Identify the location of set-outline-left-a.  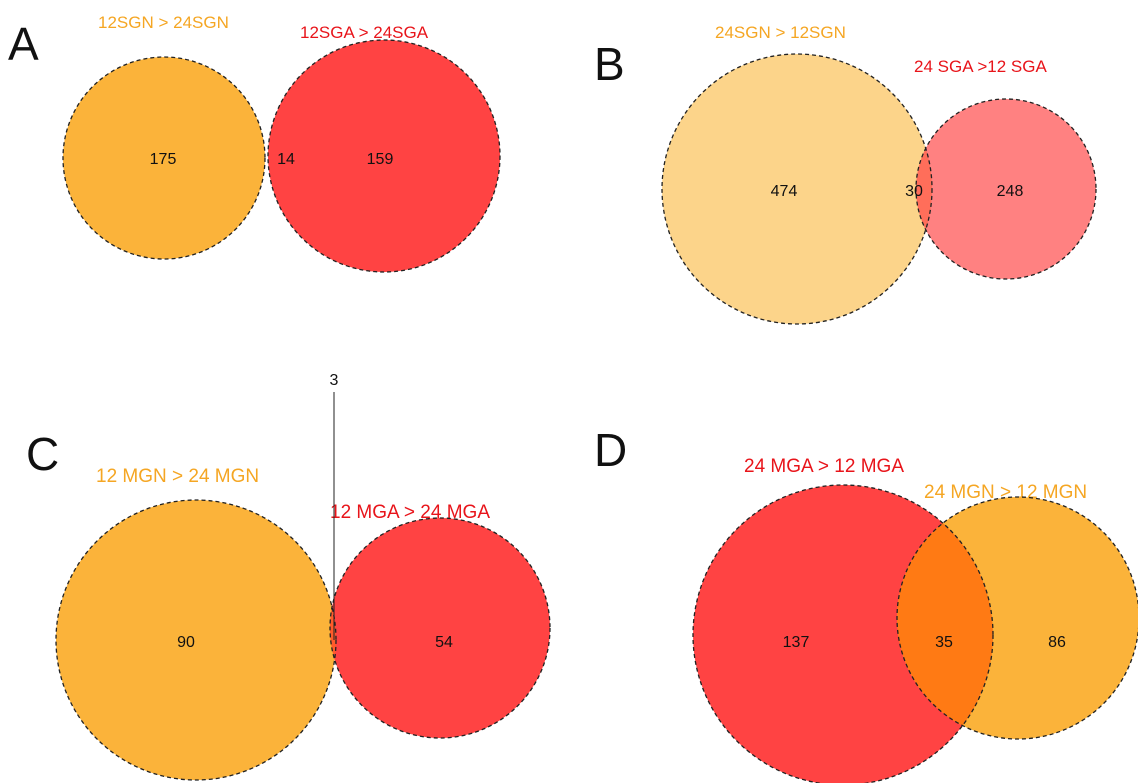
(164, 158).